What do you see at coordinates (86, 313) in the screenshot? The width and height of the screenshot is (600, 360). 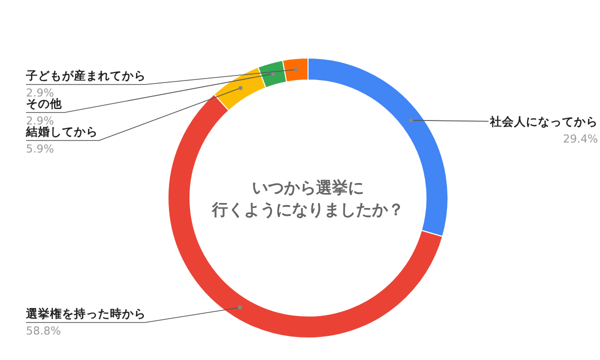 I see `slice-label: 選挙権を持った時から` at bounding box center [86, 313].